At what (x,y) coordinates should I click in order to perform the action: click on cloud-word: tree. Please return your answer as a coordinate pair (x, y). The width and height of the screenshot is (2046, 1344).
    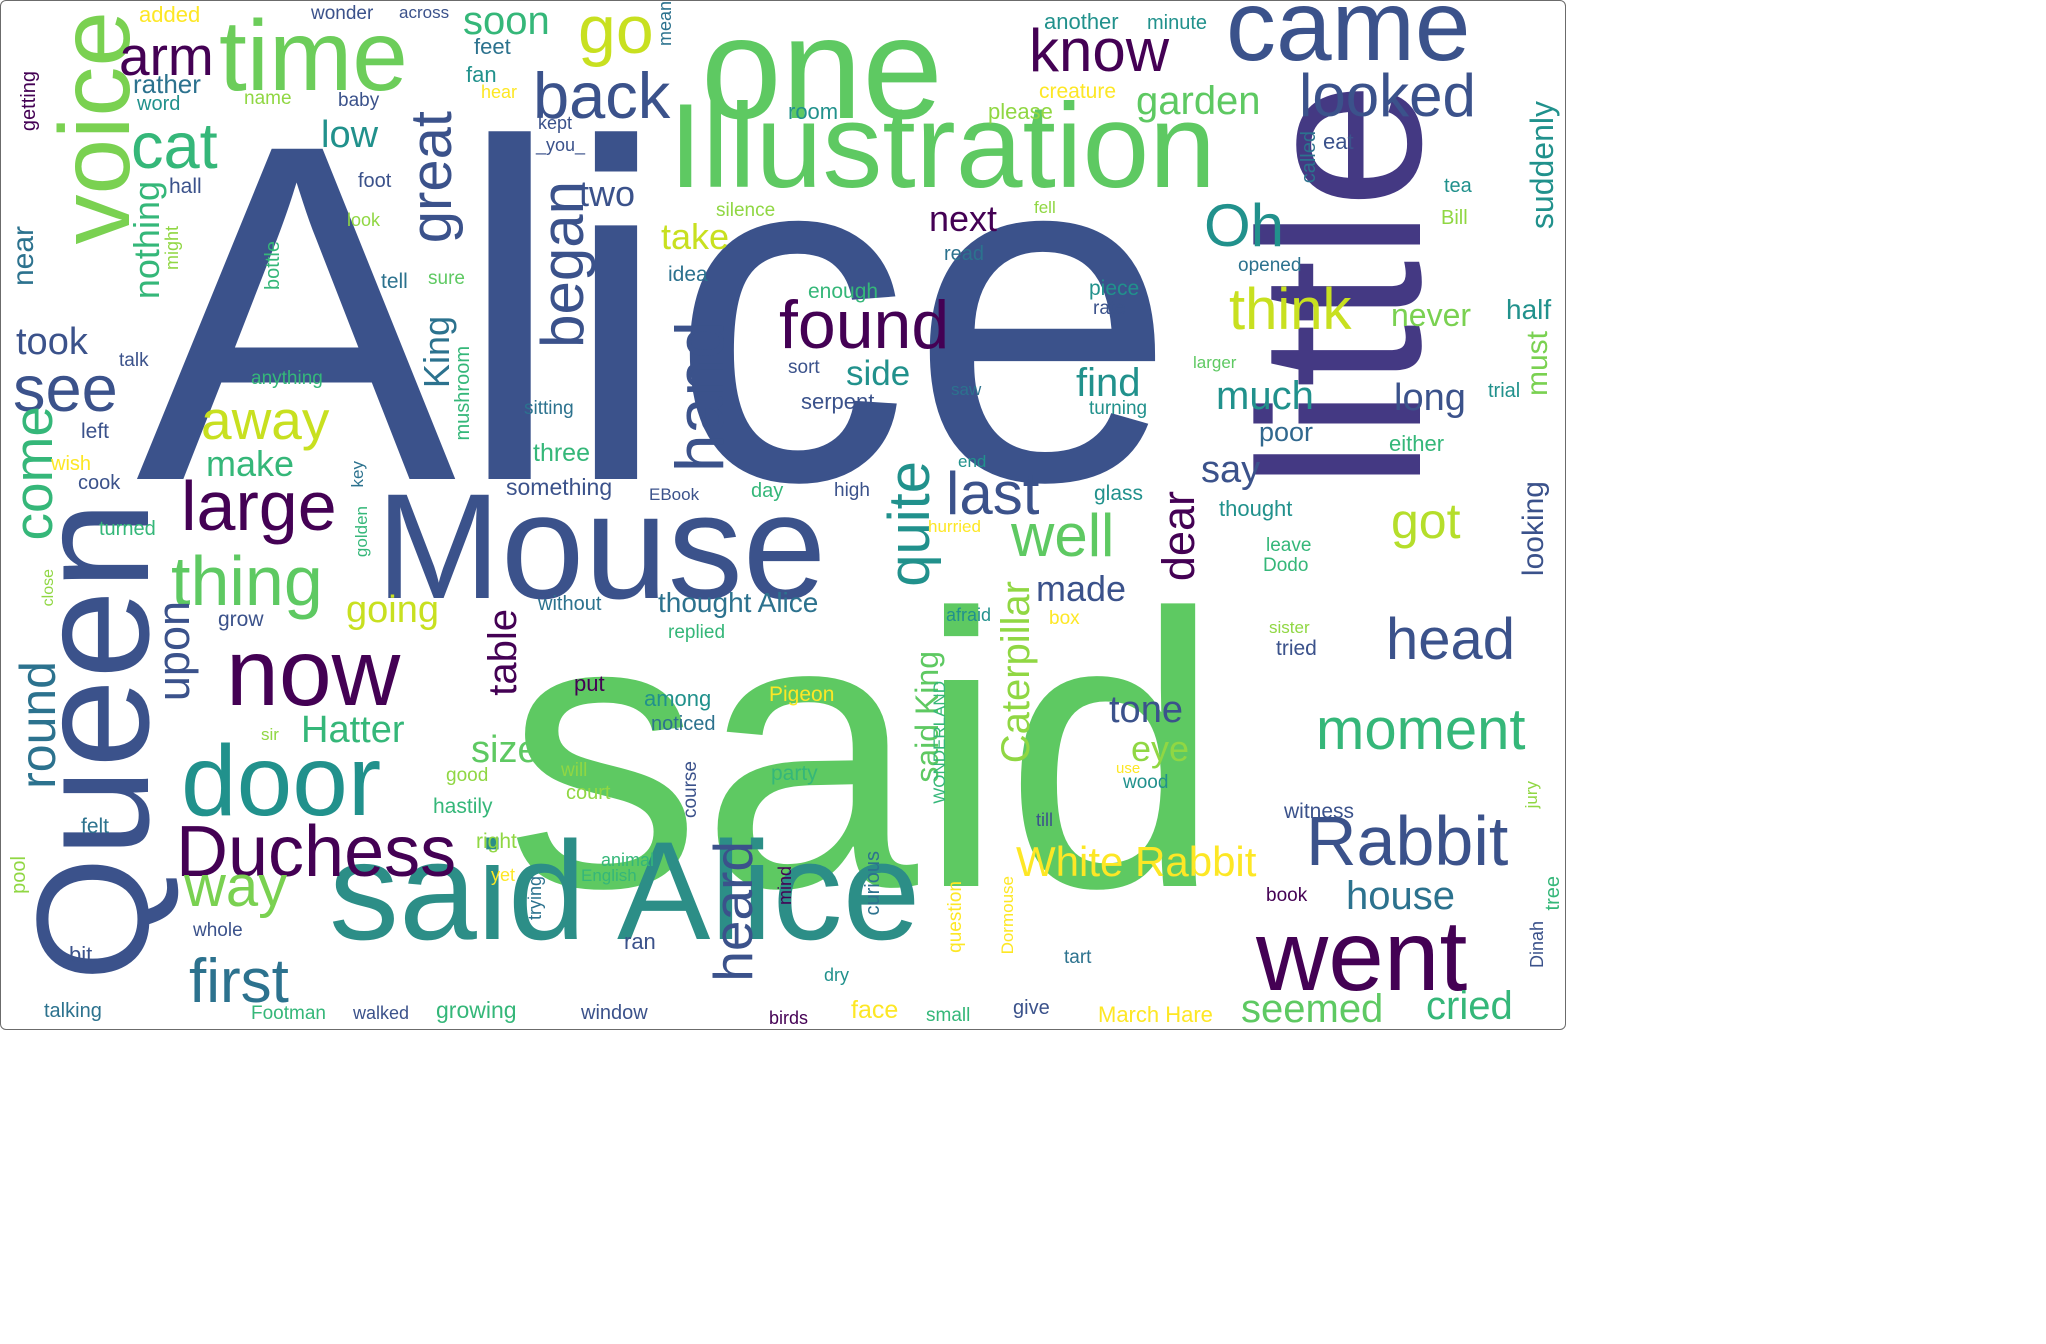
    Looking at the image, I should click on (1553, 893).